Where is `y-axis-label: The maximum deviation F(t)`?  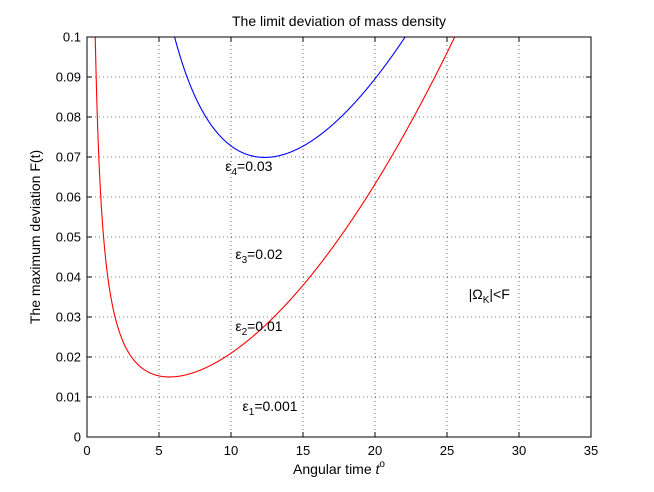 y-axis-label: The maximum deviation F(t) is located at coordinates (35, 237).